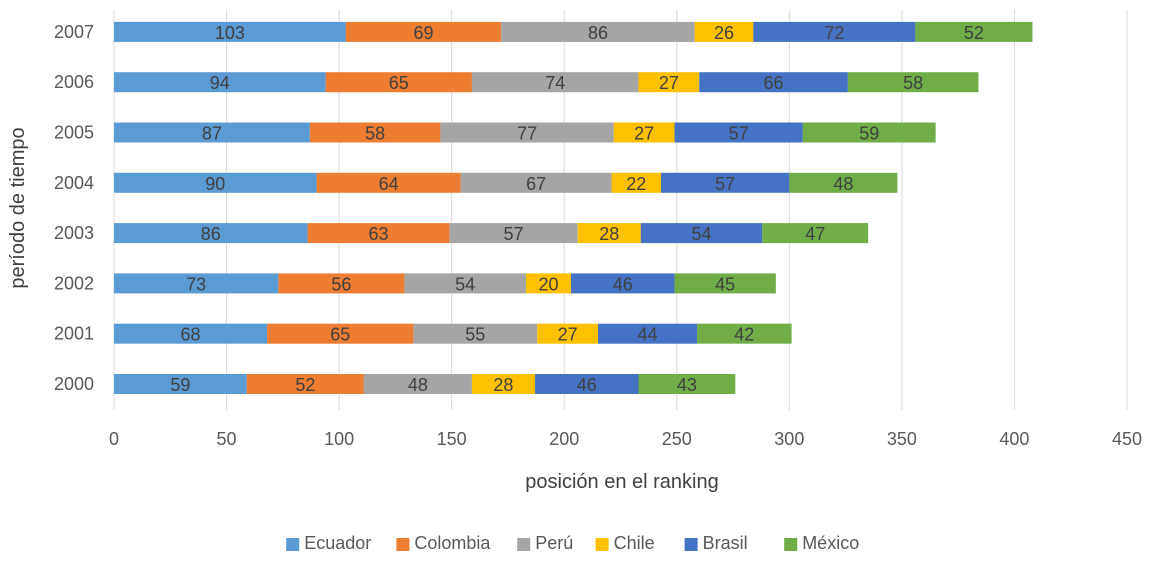  I want to click on bar-data-label: 22, so click(636, 184).